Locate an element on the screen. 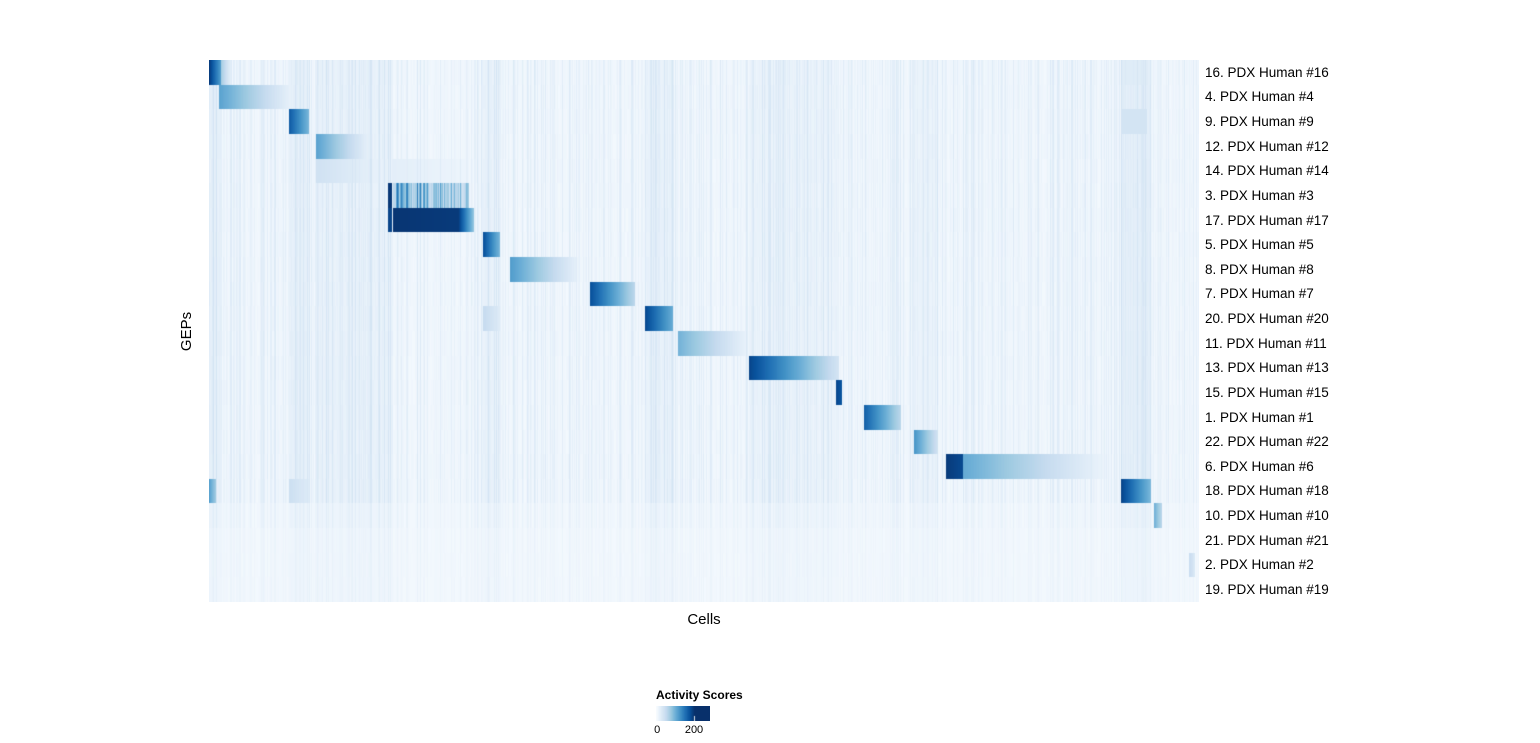  y-axis-label-wrap: GEPs is located at coordinates (187, 331).